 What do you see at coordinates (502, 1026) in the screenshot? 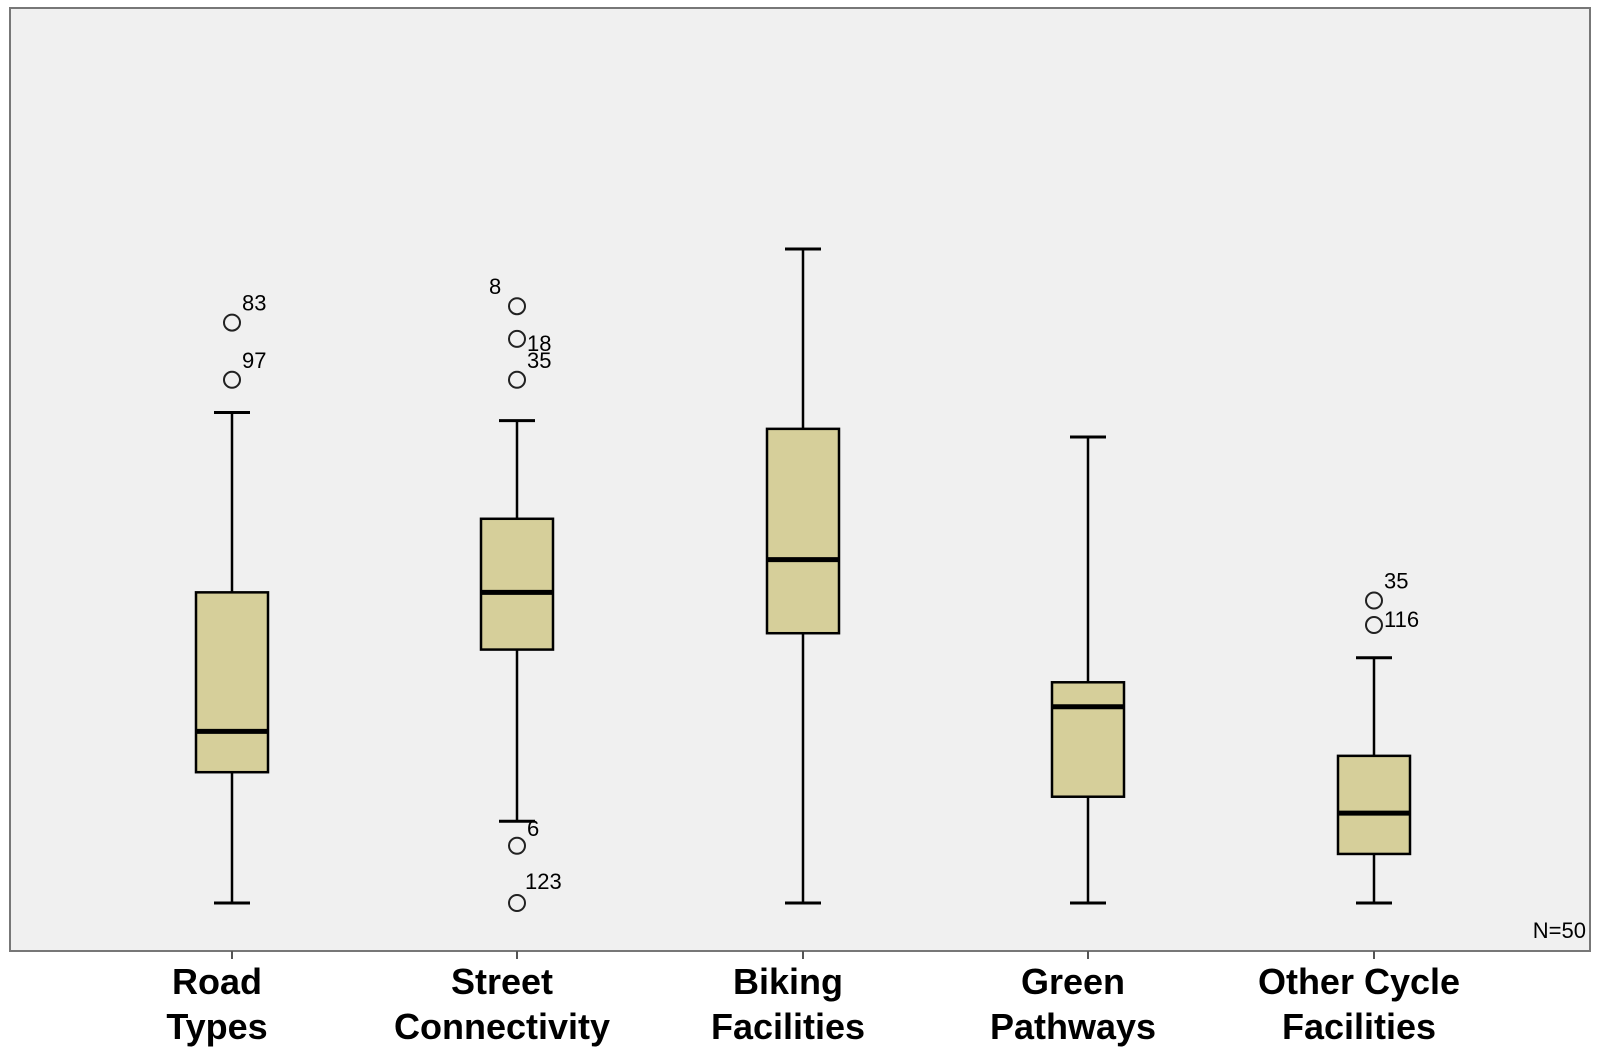
I see `category-label: Connectivity` at bounding box center [502, 1026].